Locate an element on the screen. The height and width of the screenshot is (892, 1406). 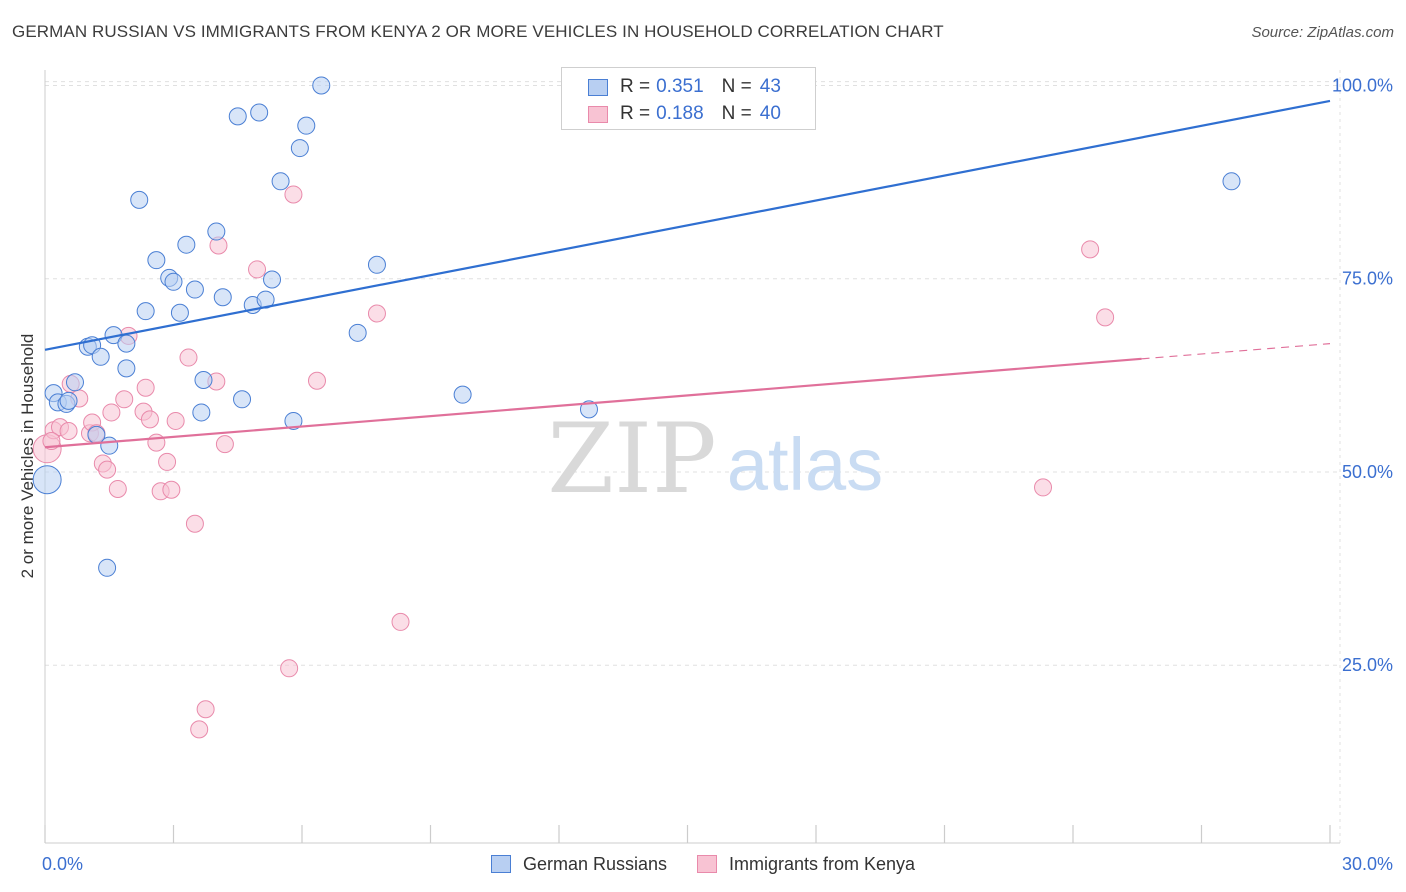
y-tick-label: 100.0% is located at coordinates (1362, 85).